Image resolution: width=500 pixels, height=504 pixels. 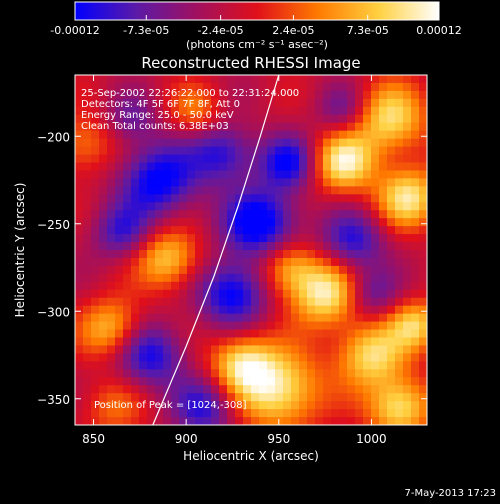 What do you see at coordinates (53, 225) in the screenshot?
I see `y-tick-label: −250` at bounding box center [53, 225].